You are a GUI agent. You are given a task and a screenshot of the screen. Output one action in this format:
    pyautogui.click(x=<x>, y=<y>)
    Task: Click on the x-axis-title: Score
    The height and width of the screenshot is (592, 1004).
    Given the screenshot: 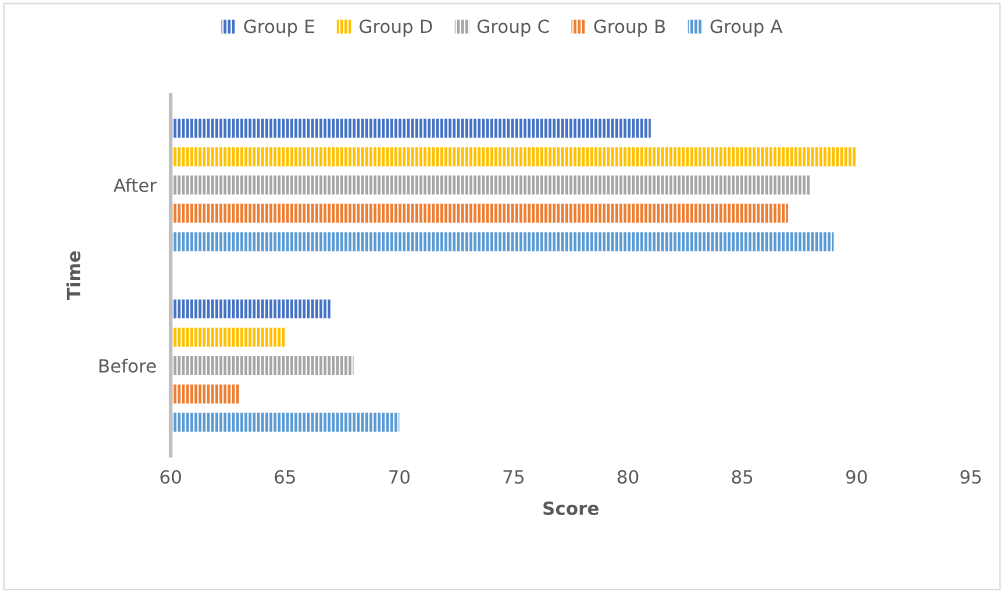 What is the action you would take?
    pyautogui.click(x=571, y=508)
    